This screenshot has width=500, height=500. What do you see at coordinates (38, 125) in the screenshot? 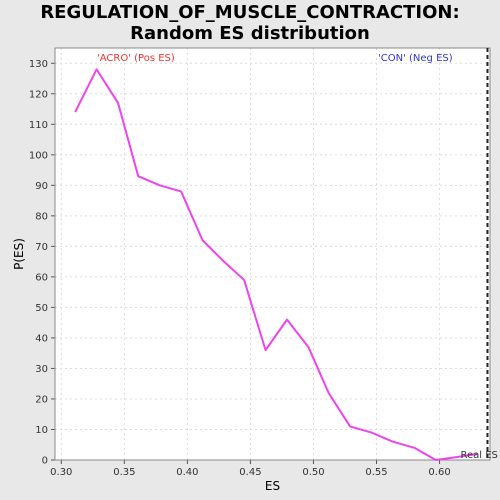
I see `y-tick-label: 110` at bounding box center [38, 125].